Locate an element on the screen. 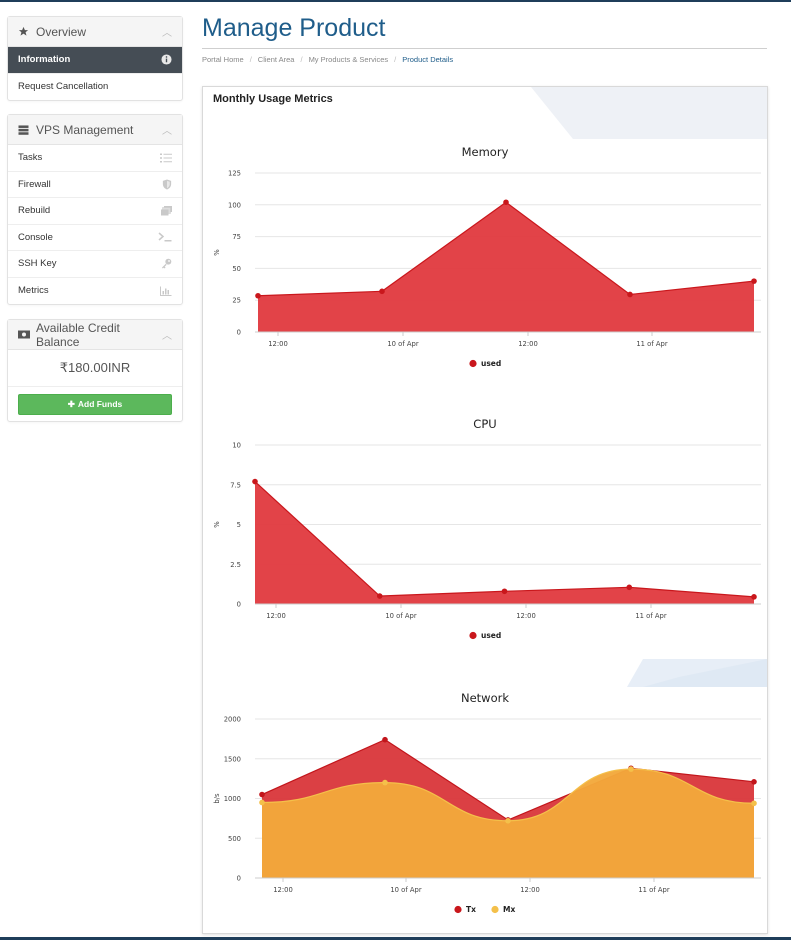 The width and height of the screenshot is (791, 940). sidebar-item-label: Request Cancellation is located at coordinates (63, 87).